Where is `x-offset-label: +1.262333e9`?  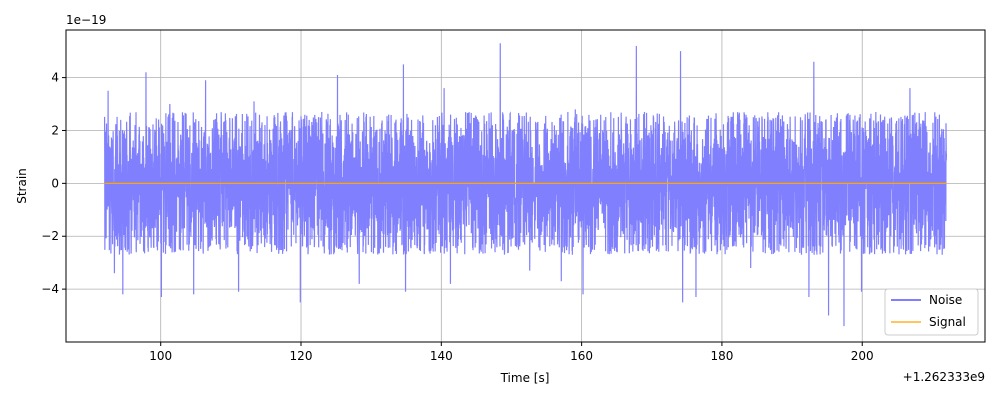
x-offset-label: +1.262333e9 is located at coordinates (944, 377).